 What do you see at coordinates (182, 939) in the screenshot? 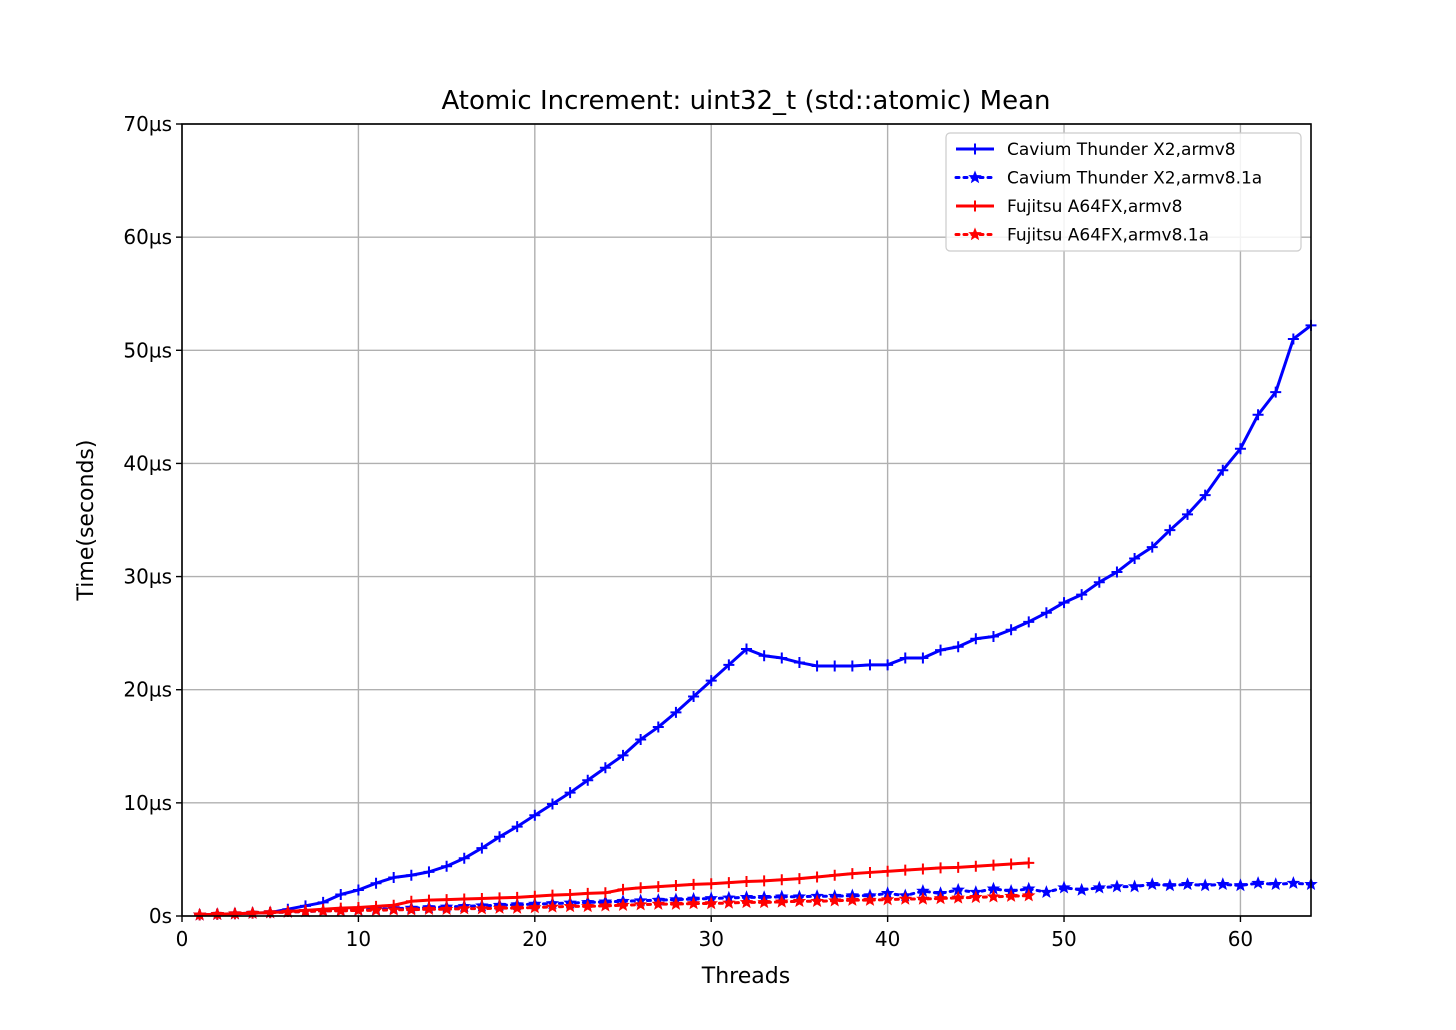
I see `x-tick-label: 0` at bounding box center [182, 939].